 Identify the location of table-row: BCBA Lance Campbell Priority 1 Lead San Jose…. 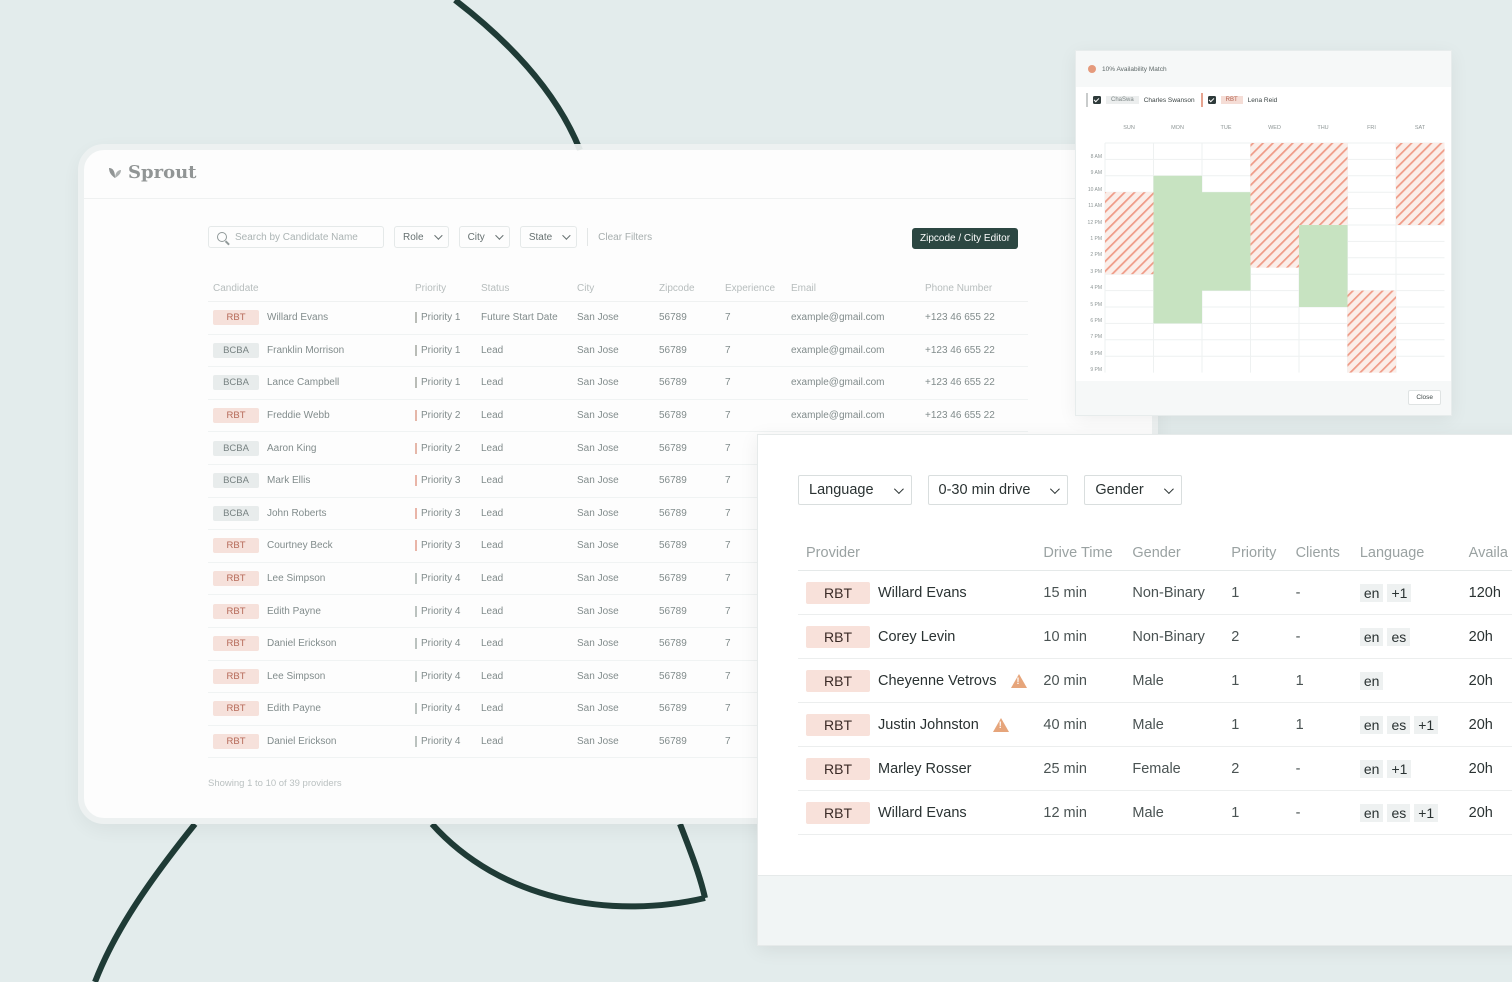
(618, 383).